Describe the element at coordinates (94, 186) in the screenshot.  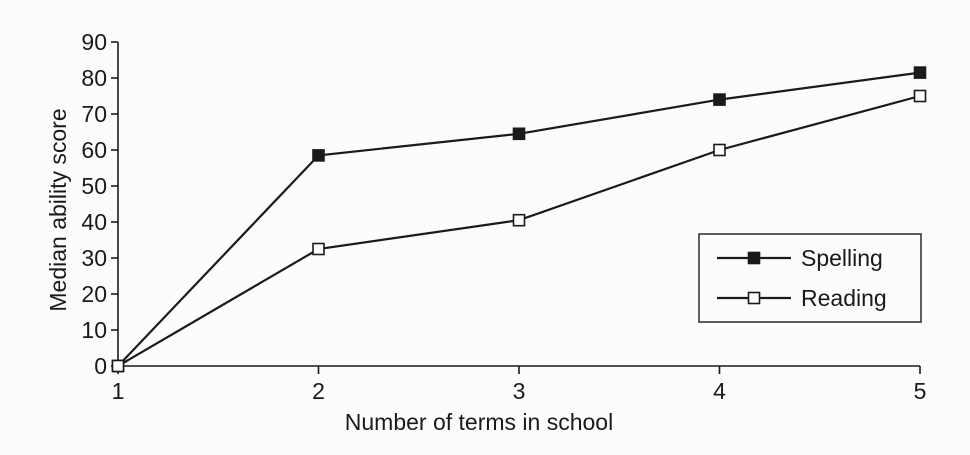
I see `y-tick-label: 50` at that location.